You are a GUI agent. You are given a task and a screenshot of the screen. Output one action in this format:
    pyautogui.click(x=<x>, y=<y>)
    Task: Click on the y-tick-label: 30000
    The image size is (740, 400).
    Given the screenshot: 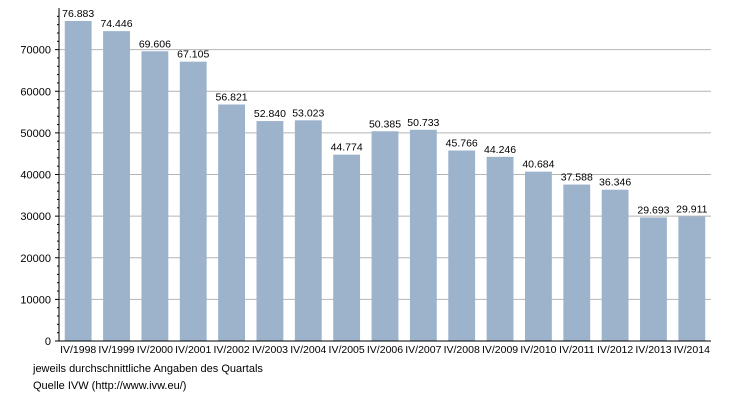 What is the action you would take?
    pyautogui.click(x=35, y=217)
    